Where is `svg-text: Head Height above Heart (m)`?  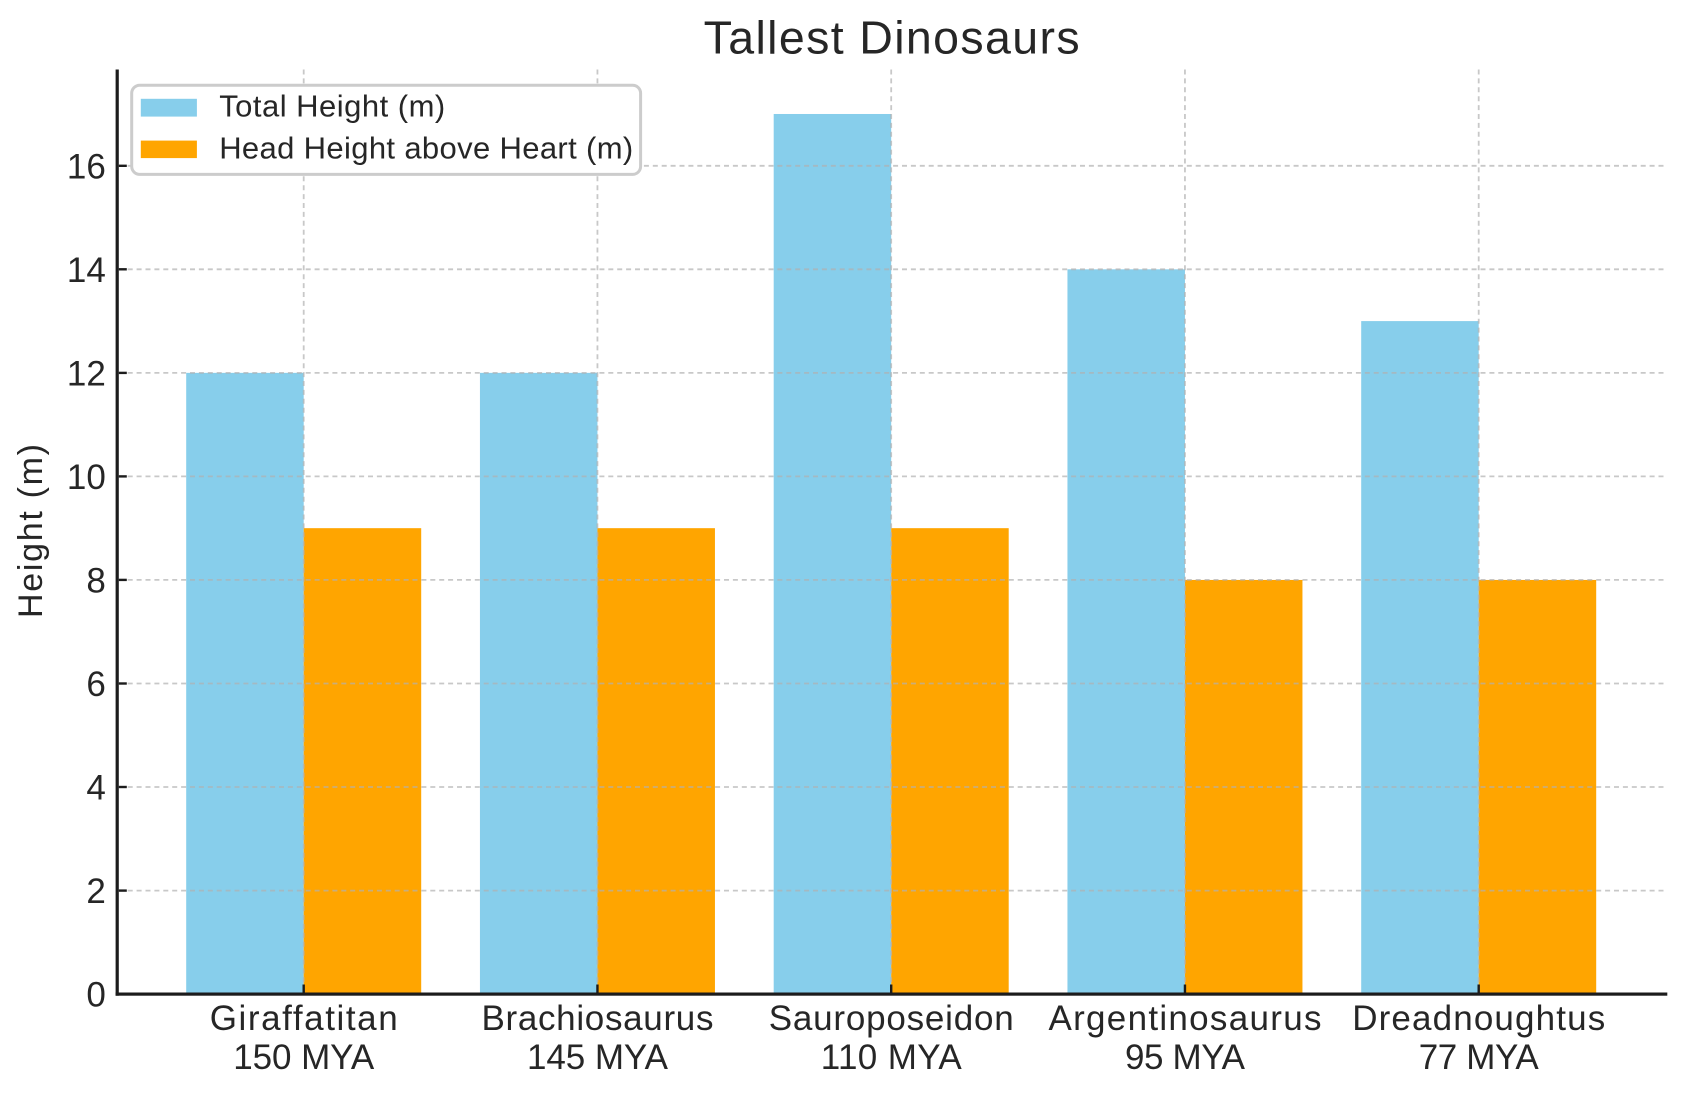
svg-text: Head Height above Heart (m) is located at coordinates (426, 147).